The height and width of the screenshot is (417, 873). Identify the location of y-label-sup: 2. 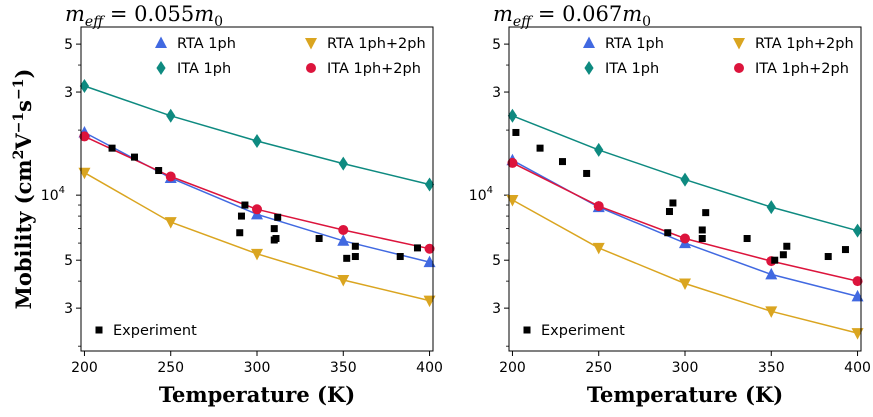
(19, 155).